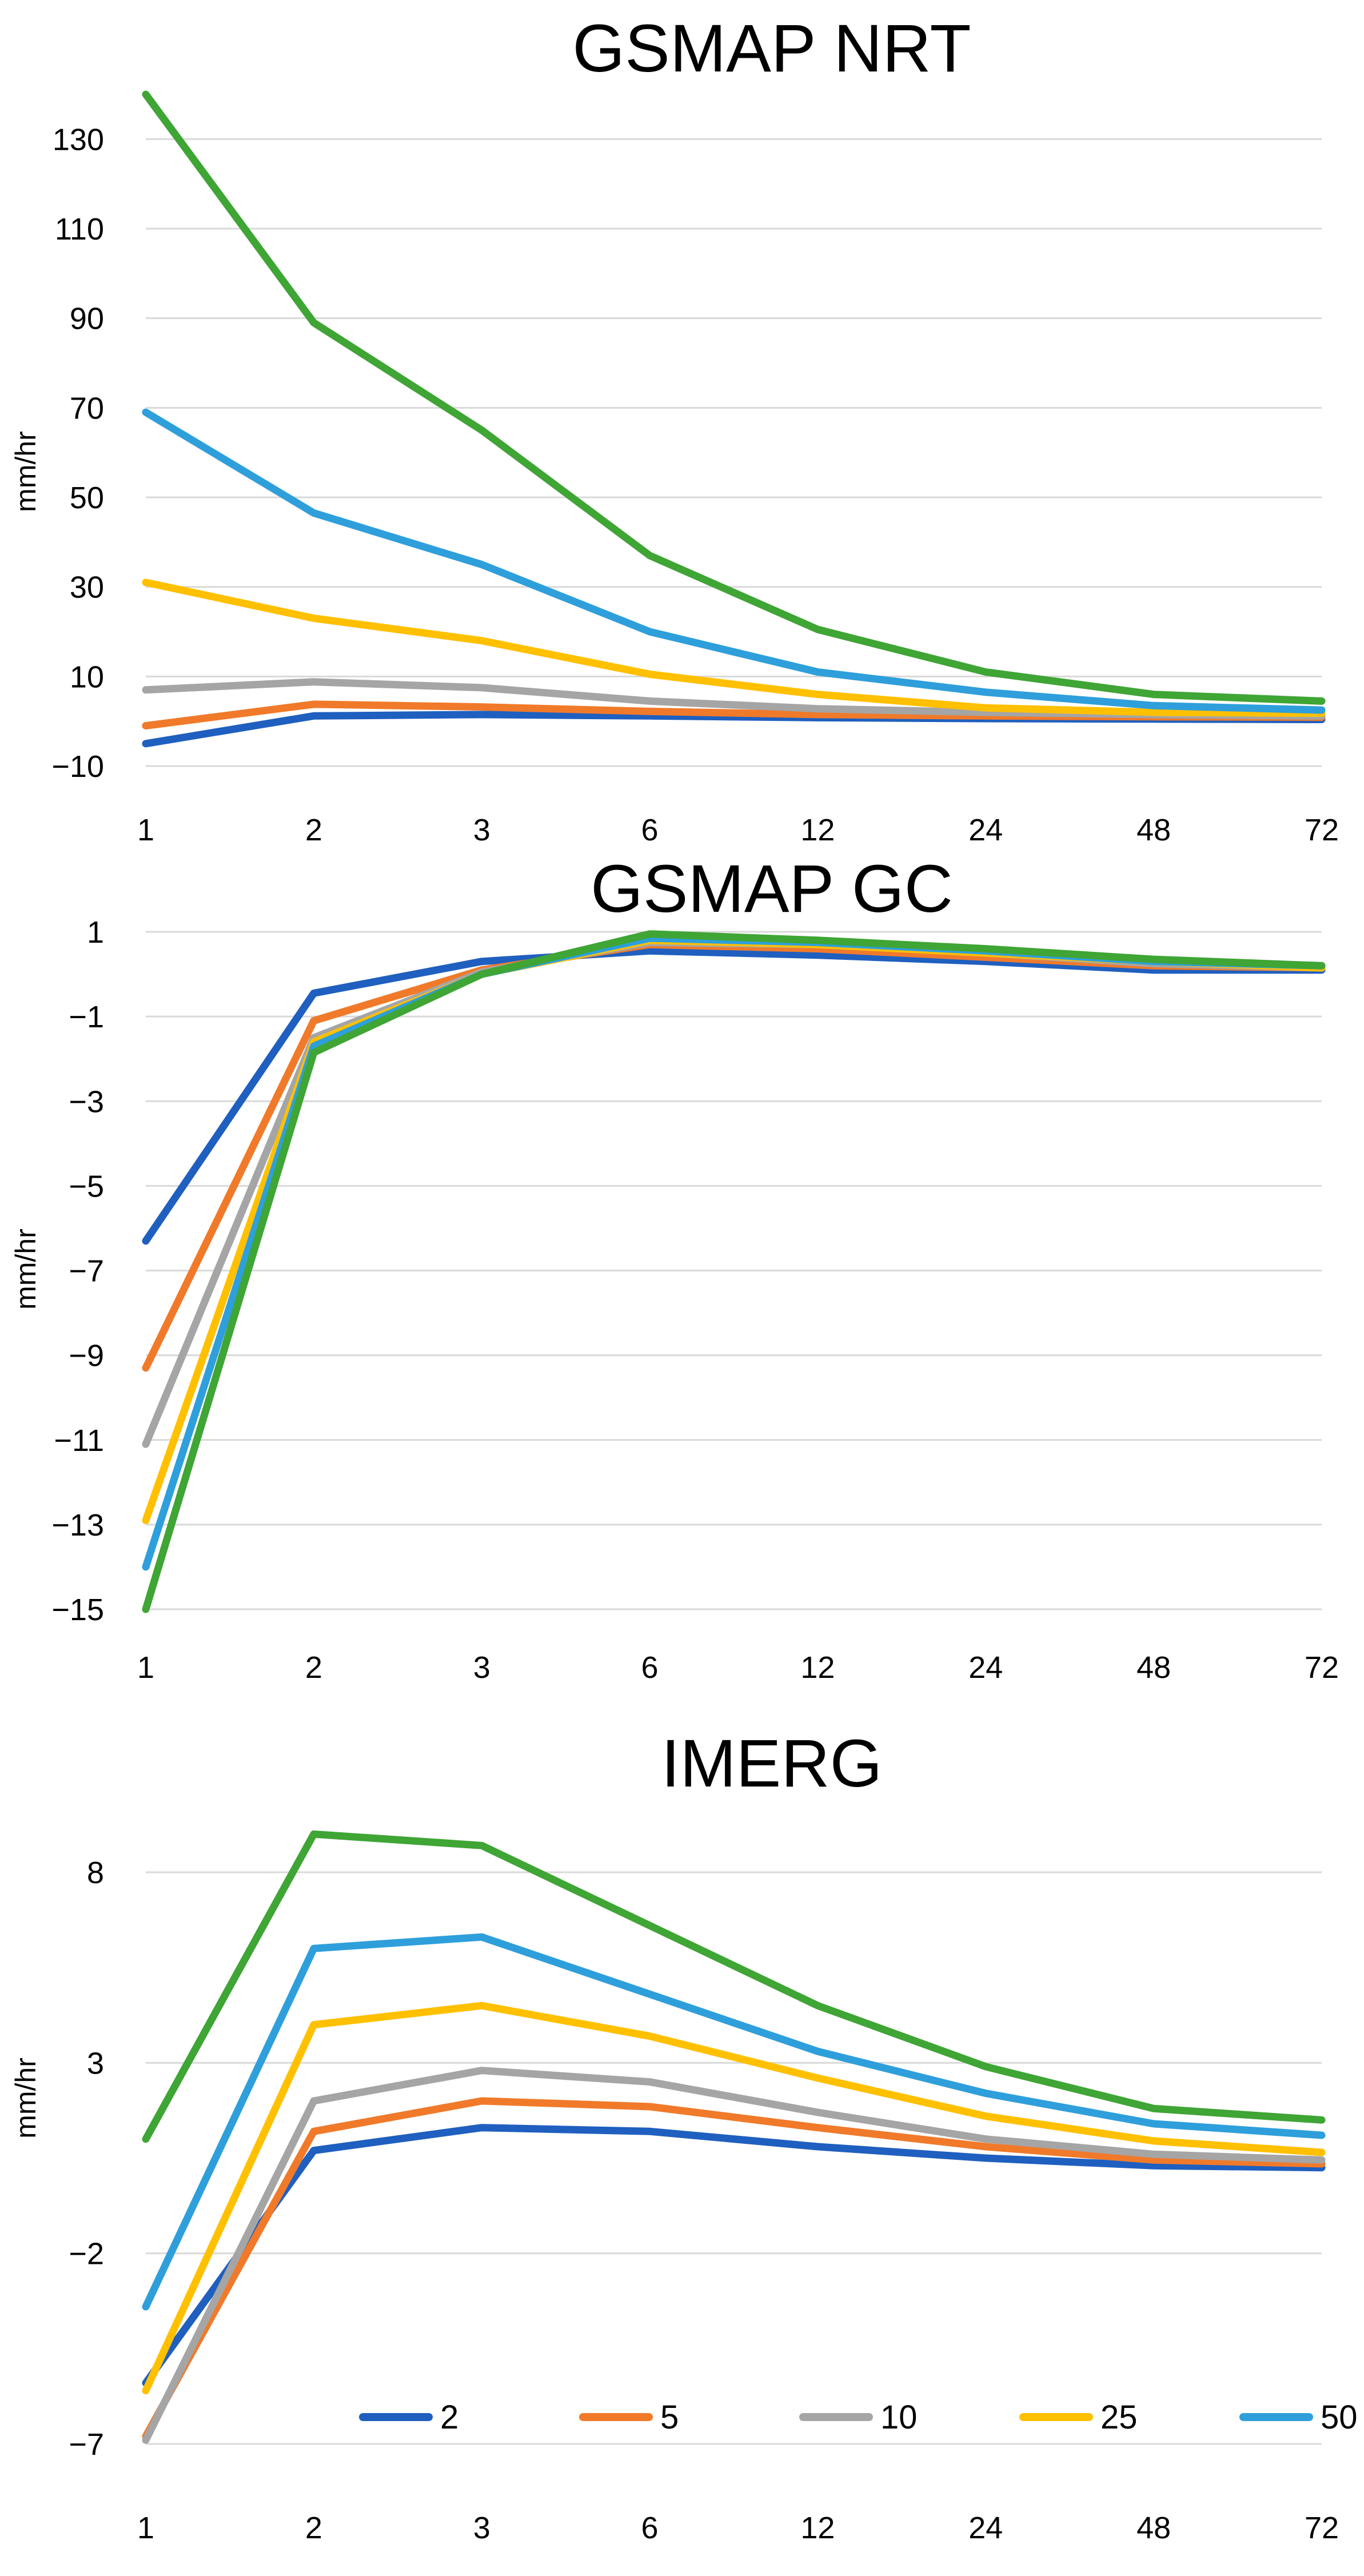 The height and width of the screenshot is (2576, 1364). I want to click on legend-label-50: 50, so click(1339, 2417).